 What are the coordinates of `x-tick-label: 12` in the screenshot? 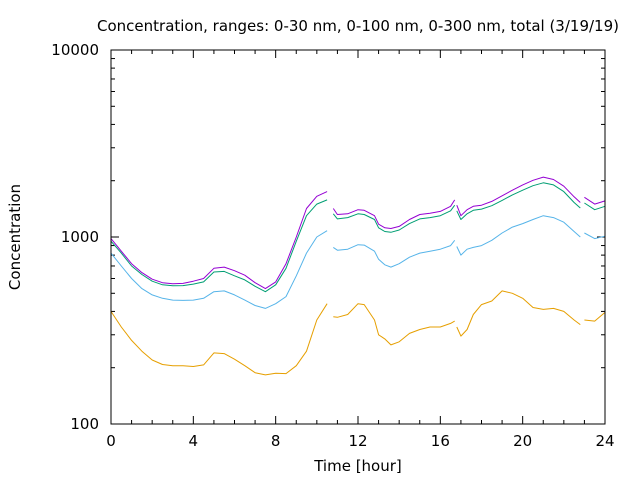 It's located at (357, 441).